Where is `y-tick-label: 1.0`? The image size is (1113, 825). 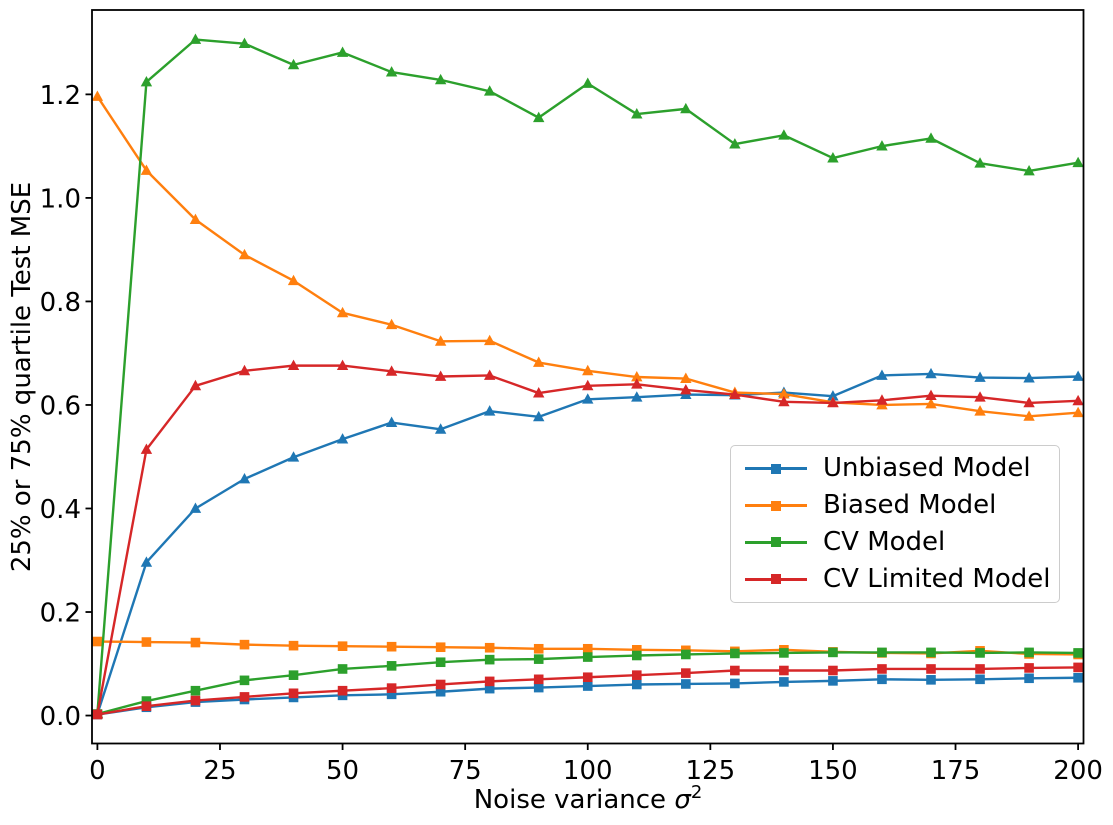
y-tick-label: 1.0 is located at coordinates (60, 199).